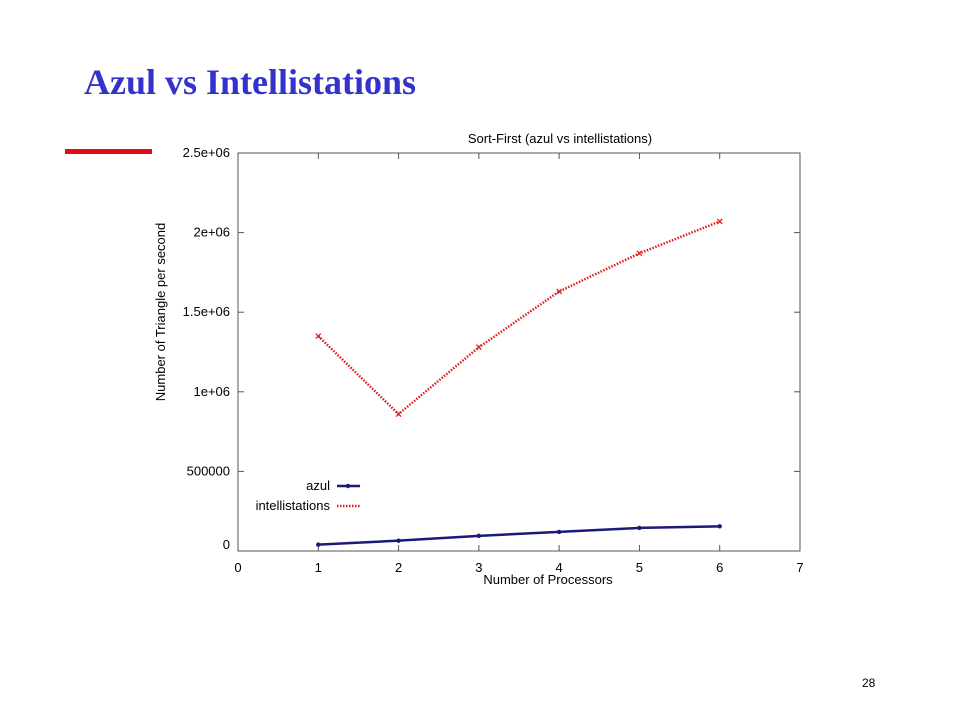 The image size is (960, 720). Describe the element at coordinates (318, 485) in the screenshot. I see `legend-label-azul: azul` at that location.